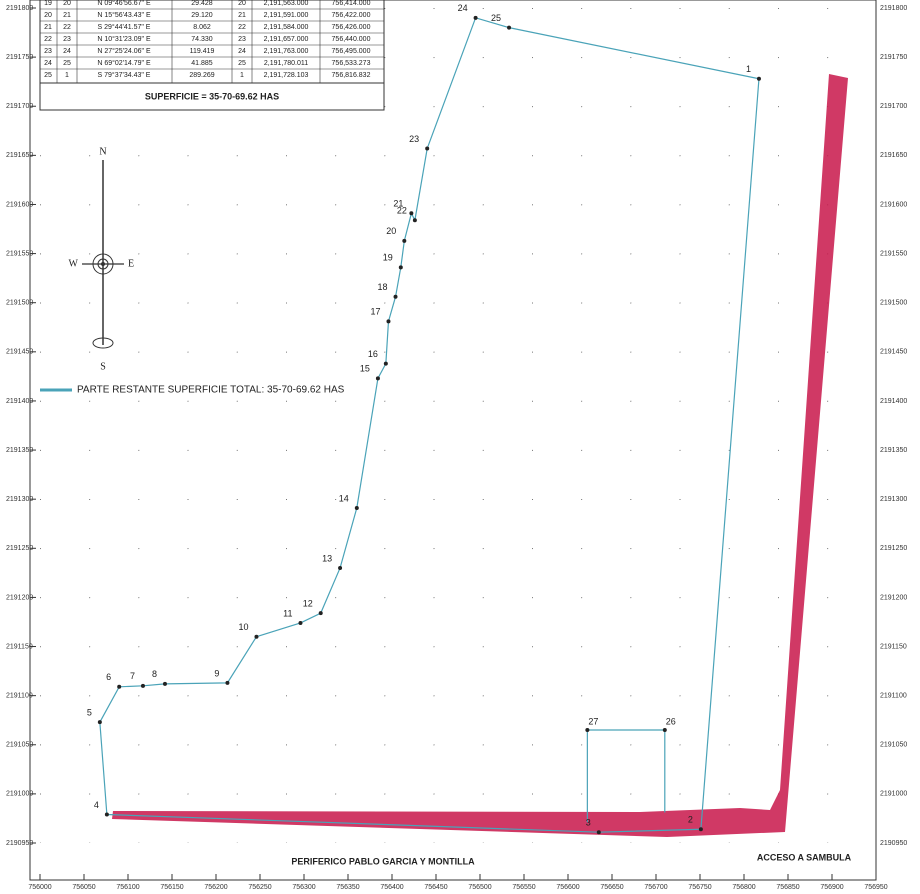 Image resolution: width=920 pixels, height=894 pixels. What do you see at coordinates (748, 69) in the screenshot?
I see `vertex-label: 1` at bounding box center [748, 69].